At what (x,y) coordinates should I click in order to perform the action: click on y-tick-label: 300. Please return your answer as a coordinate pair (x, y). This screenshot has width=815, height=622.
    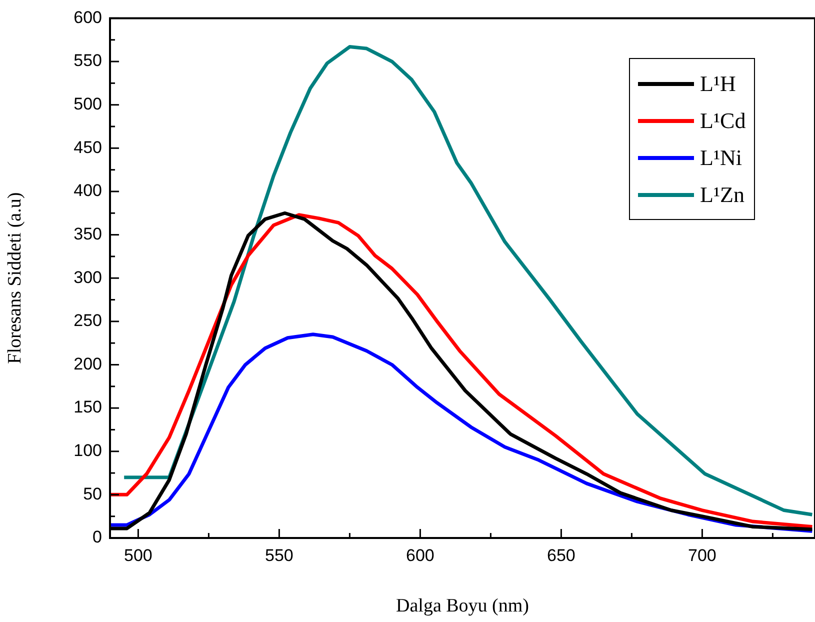
    Looking at the image, I should click on (88, 277).